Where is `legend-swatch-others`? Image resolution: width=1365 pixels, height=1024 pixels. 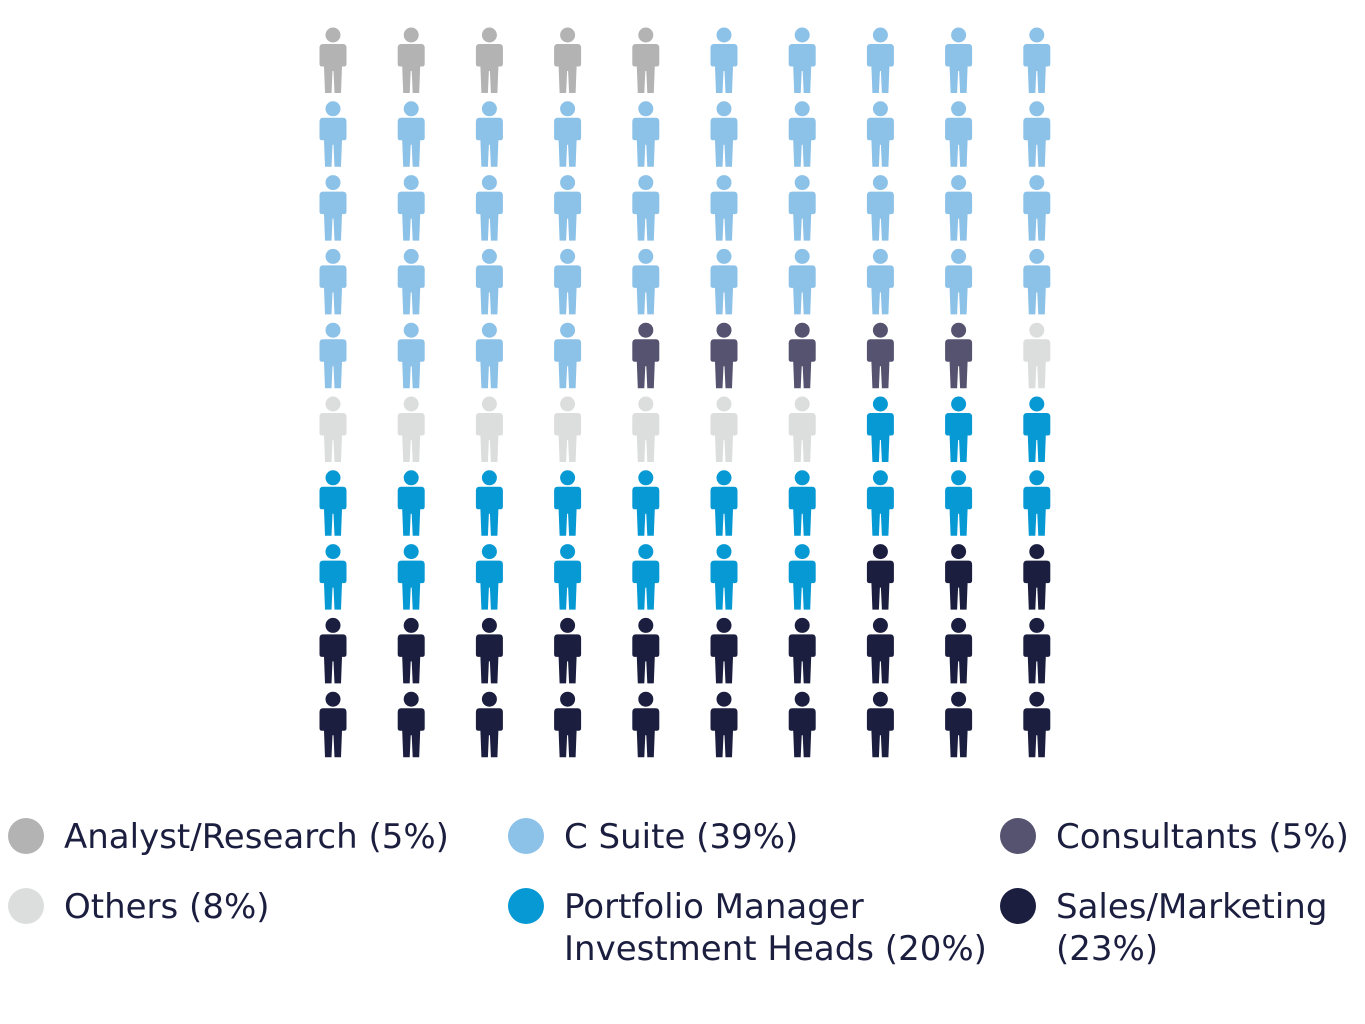 legend-swatch-others is located at coordinates (26, 906).